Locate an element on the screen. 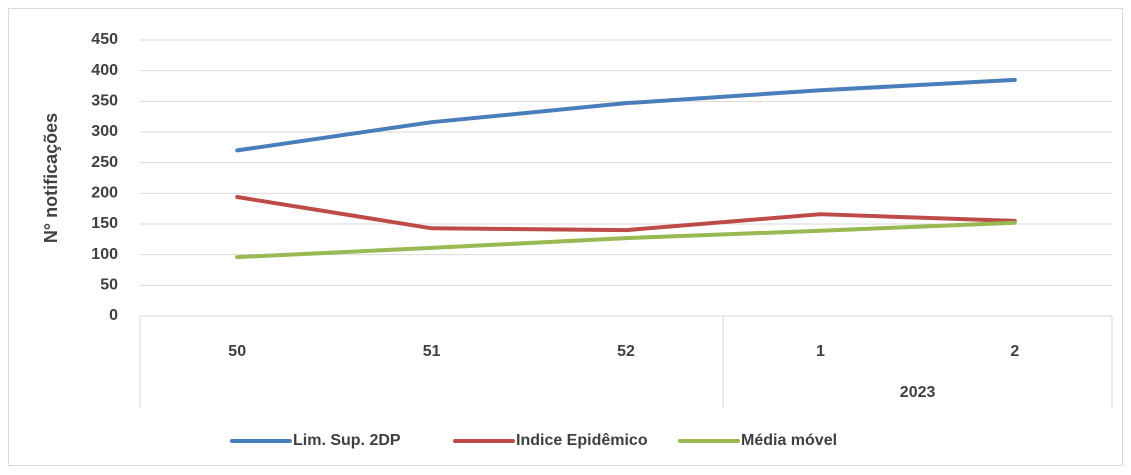 Image resolution: width=1131 pixels, height=475 pixels. y-tick-label: 150 is located at coordinates (104, 223).